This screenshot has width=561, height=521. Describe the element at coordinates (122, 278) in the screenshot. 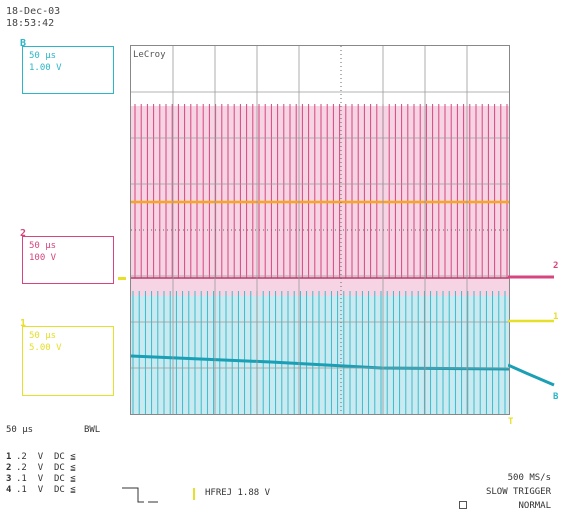

I see `channel-1-left-marker` at that location.